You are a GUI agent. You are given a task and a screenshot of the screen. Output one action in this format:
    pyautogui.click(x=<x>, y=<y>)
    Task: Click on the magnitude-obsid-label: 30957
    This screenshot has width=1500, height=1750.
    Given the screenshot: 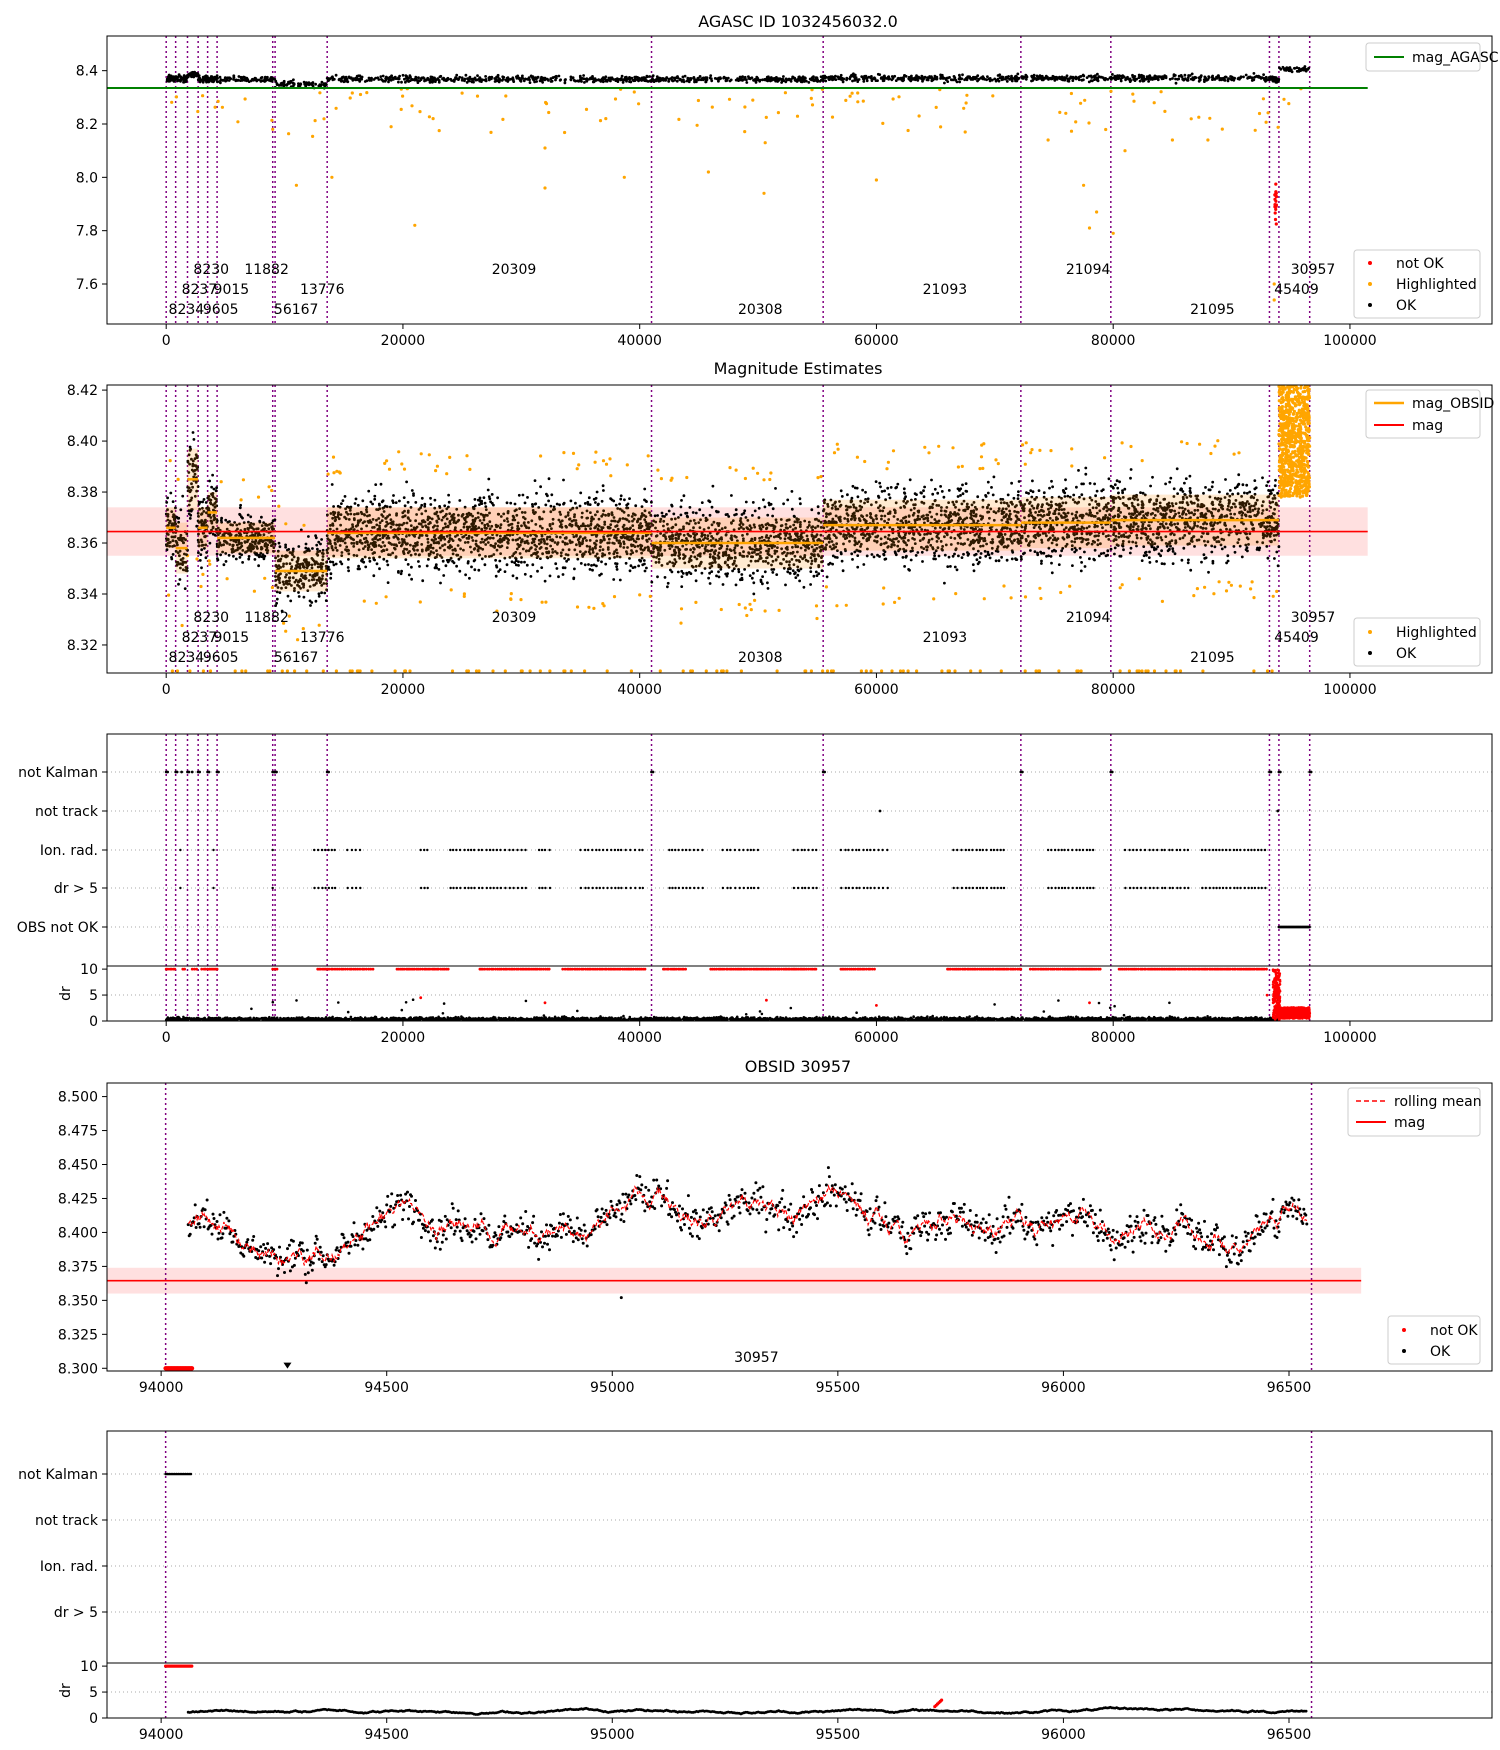 What is the action you would take?
    pyautogui.click(x=1313, y=618)
    